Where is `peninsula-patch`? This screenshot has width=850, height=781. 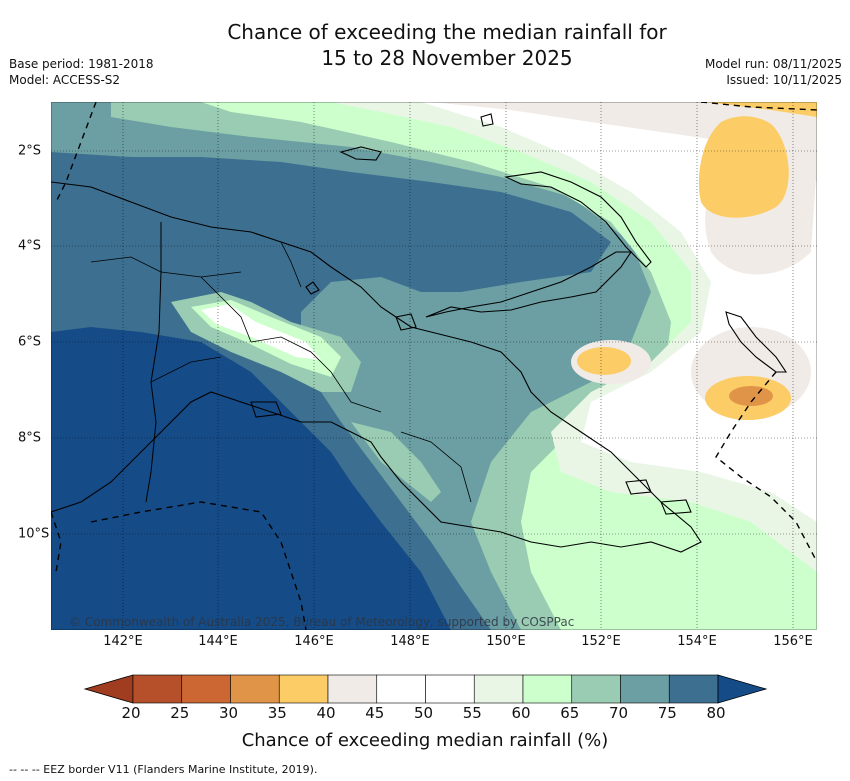 peninsula-patch is located at coordinates (396, 462).